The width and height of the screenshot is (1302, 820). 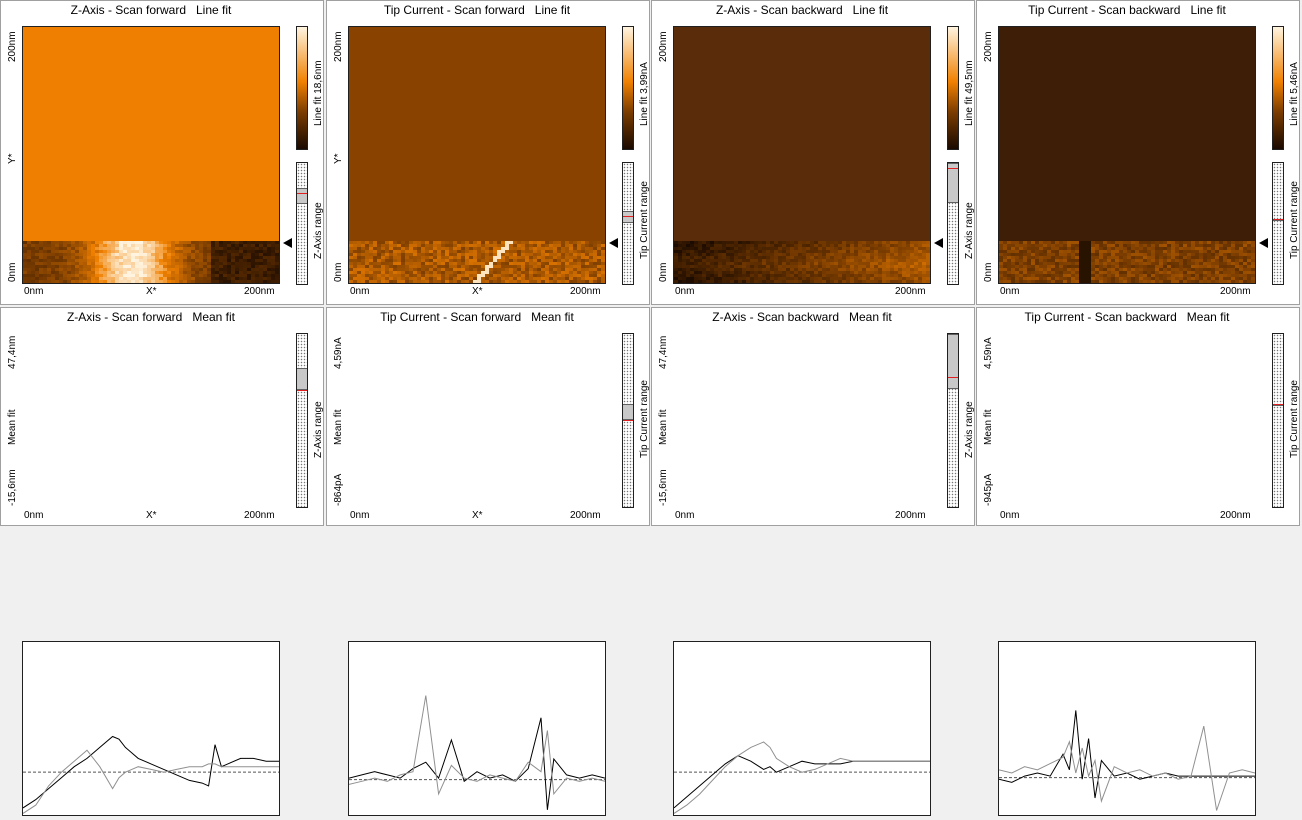 What do you see at coordinates (151, 10) in the screenshot?
I see `panel-title: Z-Axis - Scan forward Line fit` at bounding box center [151, 10].